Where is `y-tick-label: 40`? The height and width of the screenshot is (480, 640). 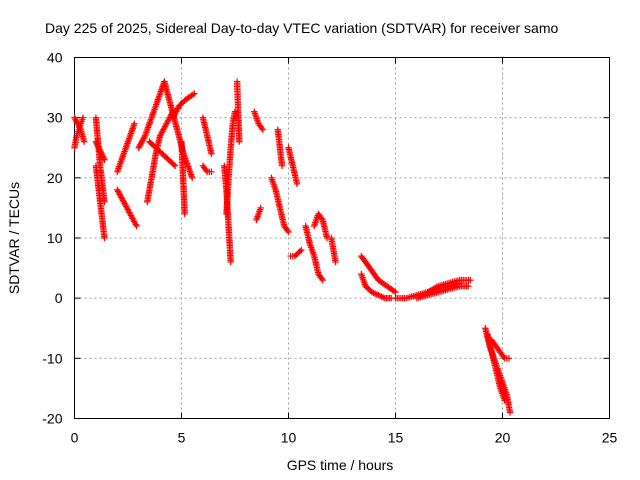 y-tick-label: 40 is located at coordinates (55, 58).